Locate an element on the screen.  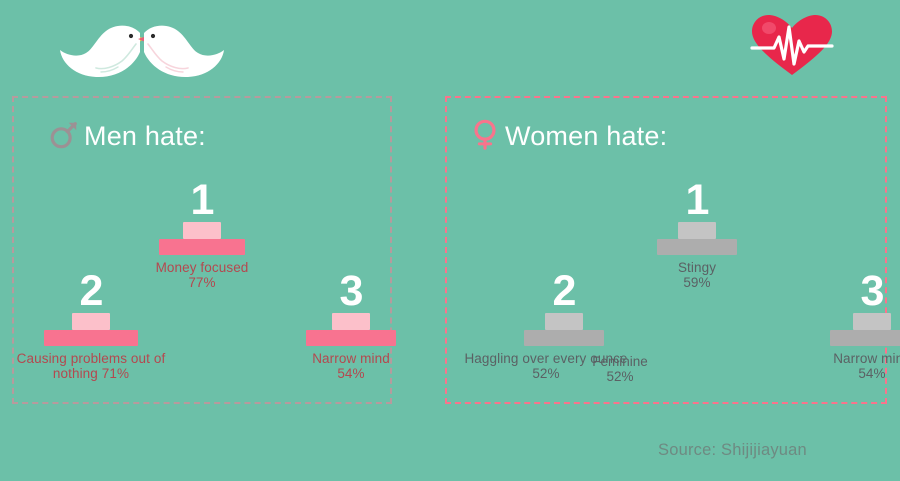
podium-caption: Money focused 77% is located at coordinates (202, 275).